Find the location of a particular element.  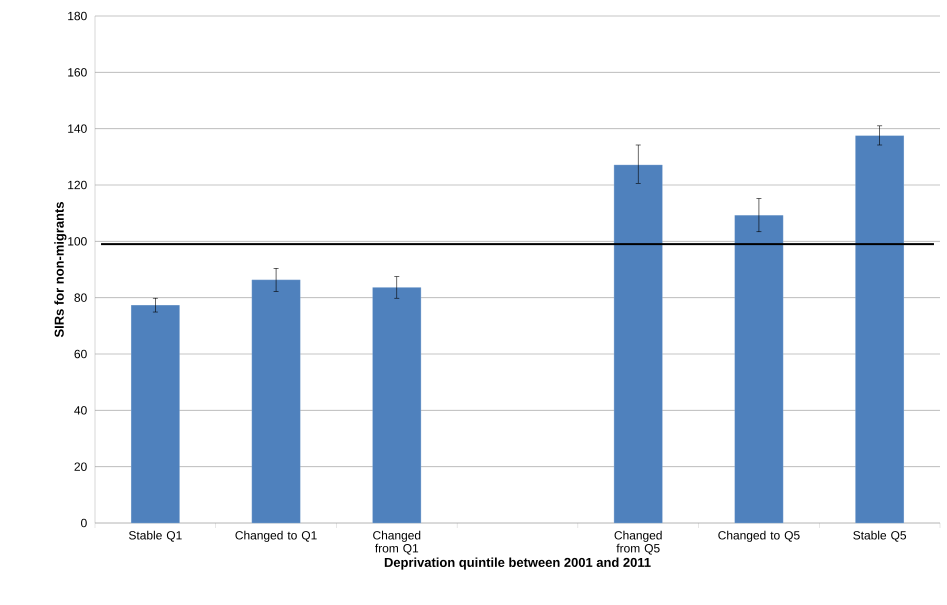

y-tick-label: 160 is located at coordinates (77, 72).